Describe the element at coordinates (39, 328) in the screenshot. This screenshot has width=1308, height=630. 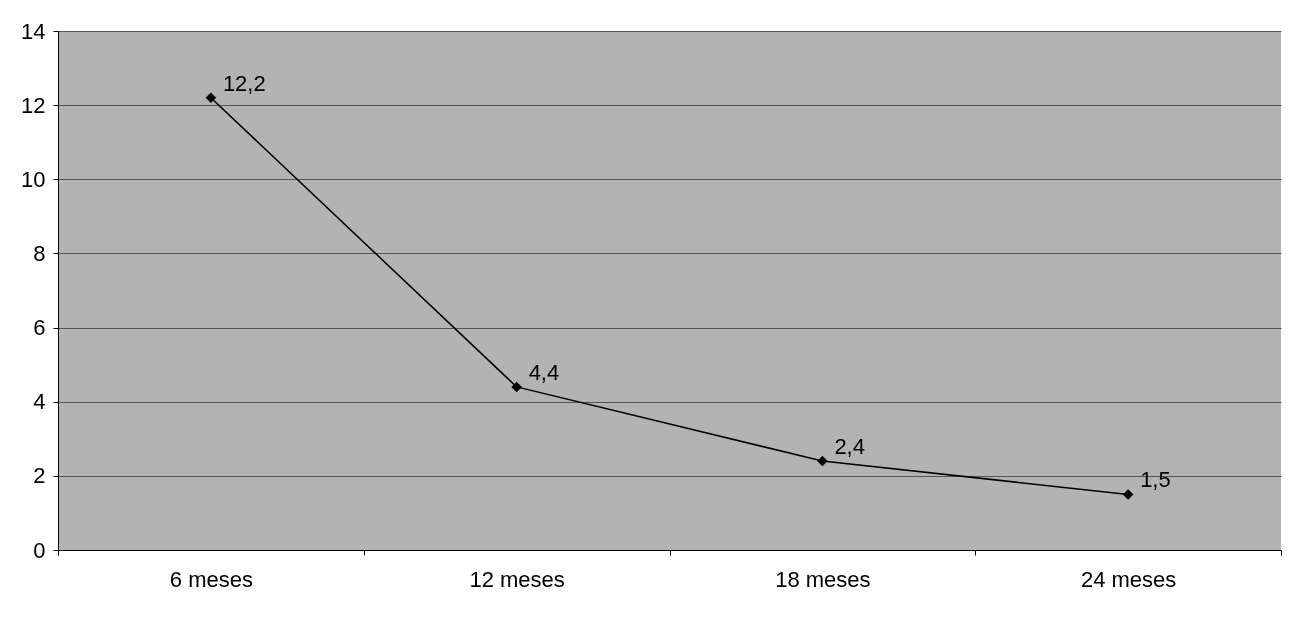
I see `y-tick-label: 6` at that location.